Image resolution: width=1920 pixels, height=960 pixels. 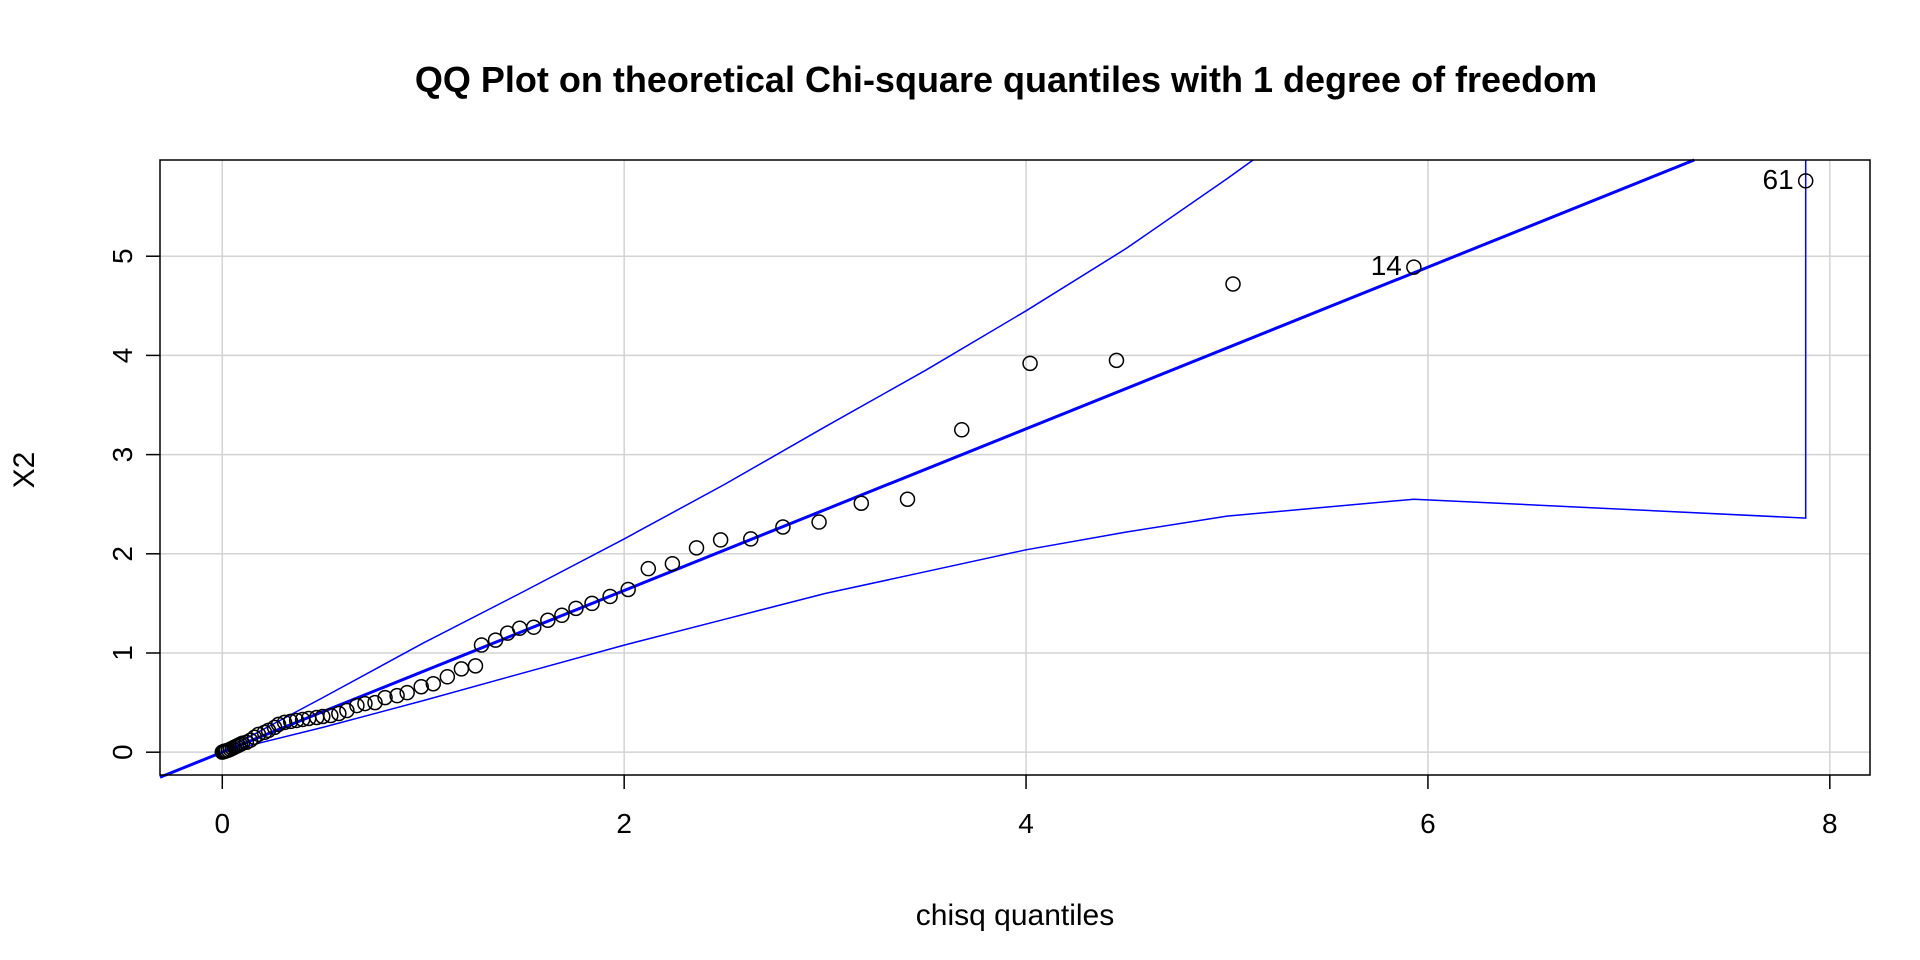 What do you see at coordinates (1015, 915) in the screenshot?
I see `x-axis-label: chisq quantiles` at bounding box center [1015, 915].